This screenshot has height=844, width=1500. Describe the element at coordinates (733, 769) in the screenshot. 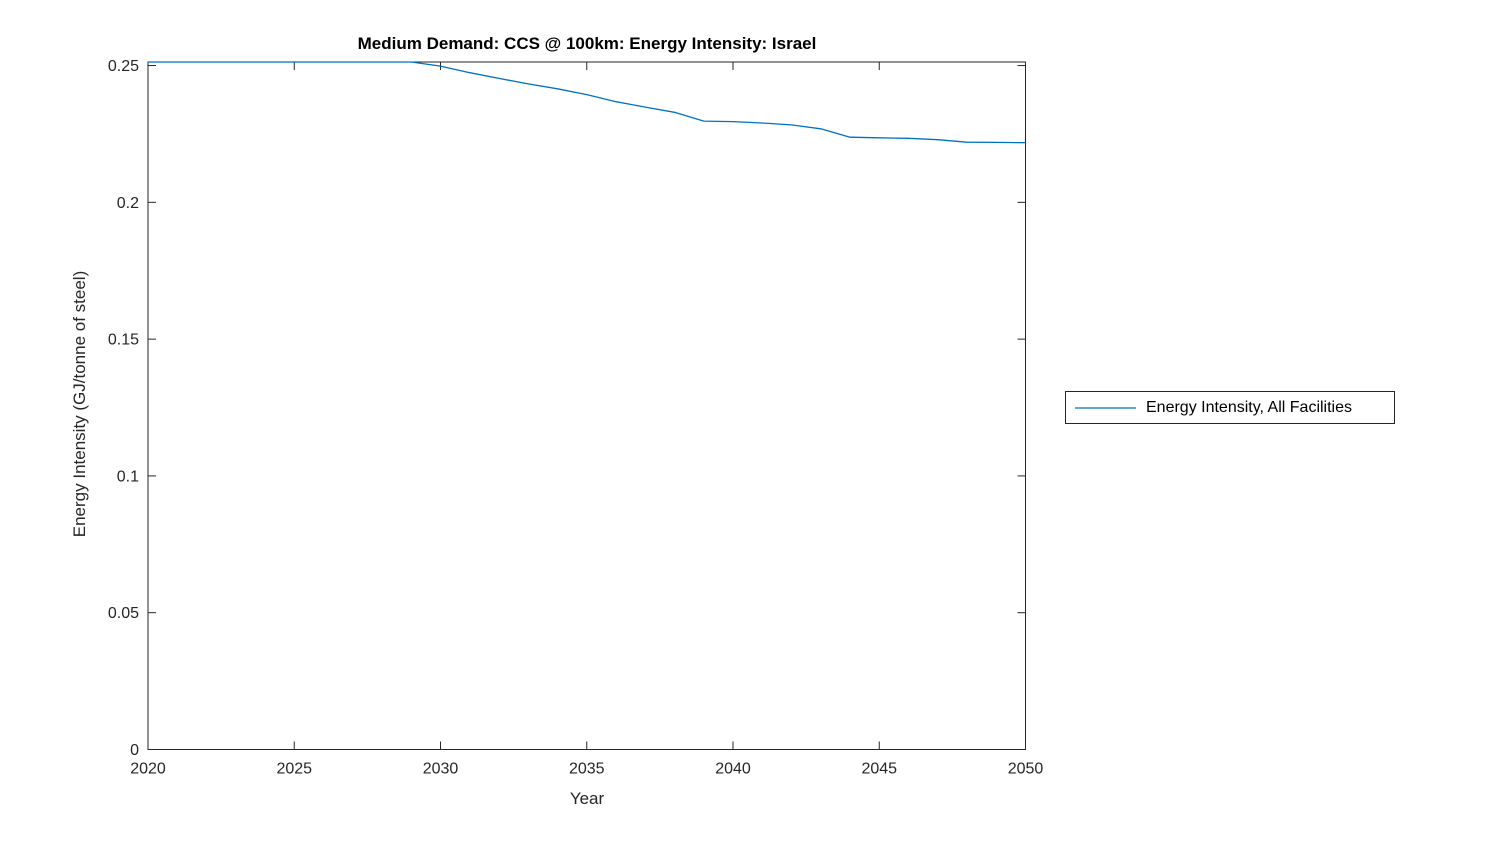

I see `x-tick-label: 2040` at that location.